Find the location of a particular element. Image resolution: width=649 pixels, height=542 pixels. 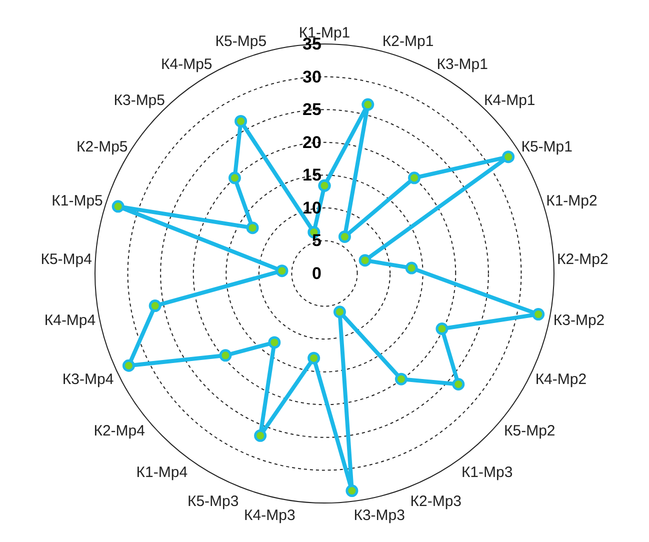

spoke-label: К2-Мр3 is located at coordinates (436, 501).